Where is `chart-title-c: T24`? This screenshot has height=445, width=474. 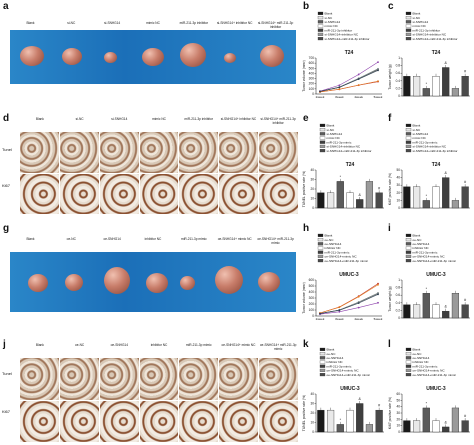 chart-title-c: T24 is located at coordinates (436, 53).